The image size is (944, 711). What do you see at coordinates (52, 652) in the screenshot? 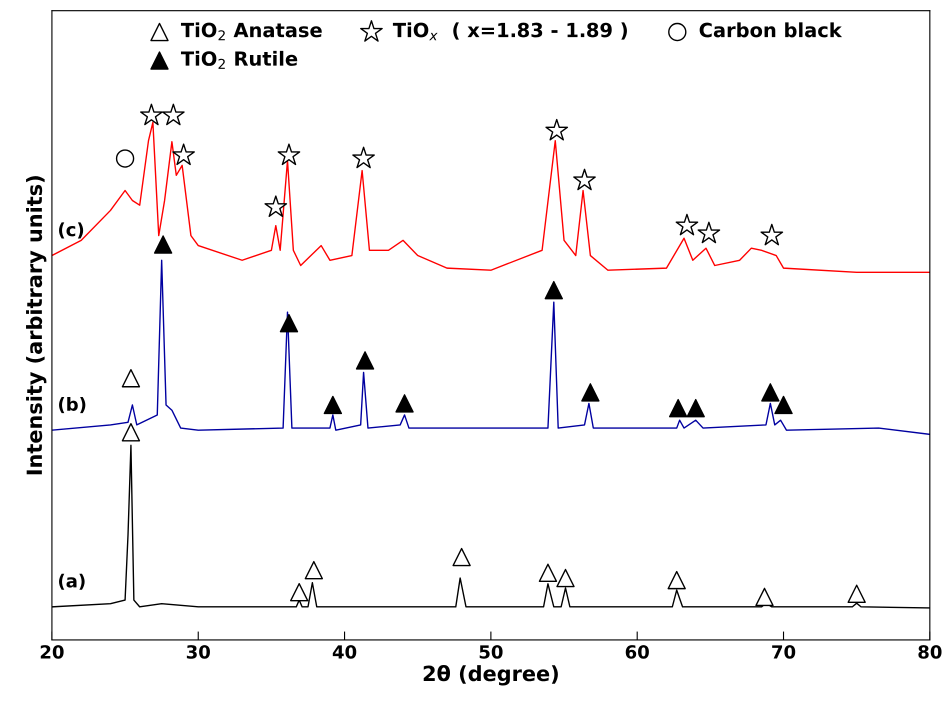
I see `x-tick-label: 20` at bounding box center [52, 652].